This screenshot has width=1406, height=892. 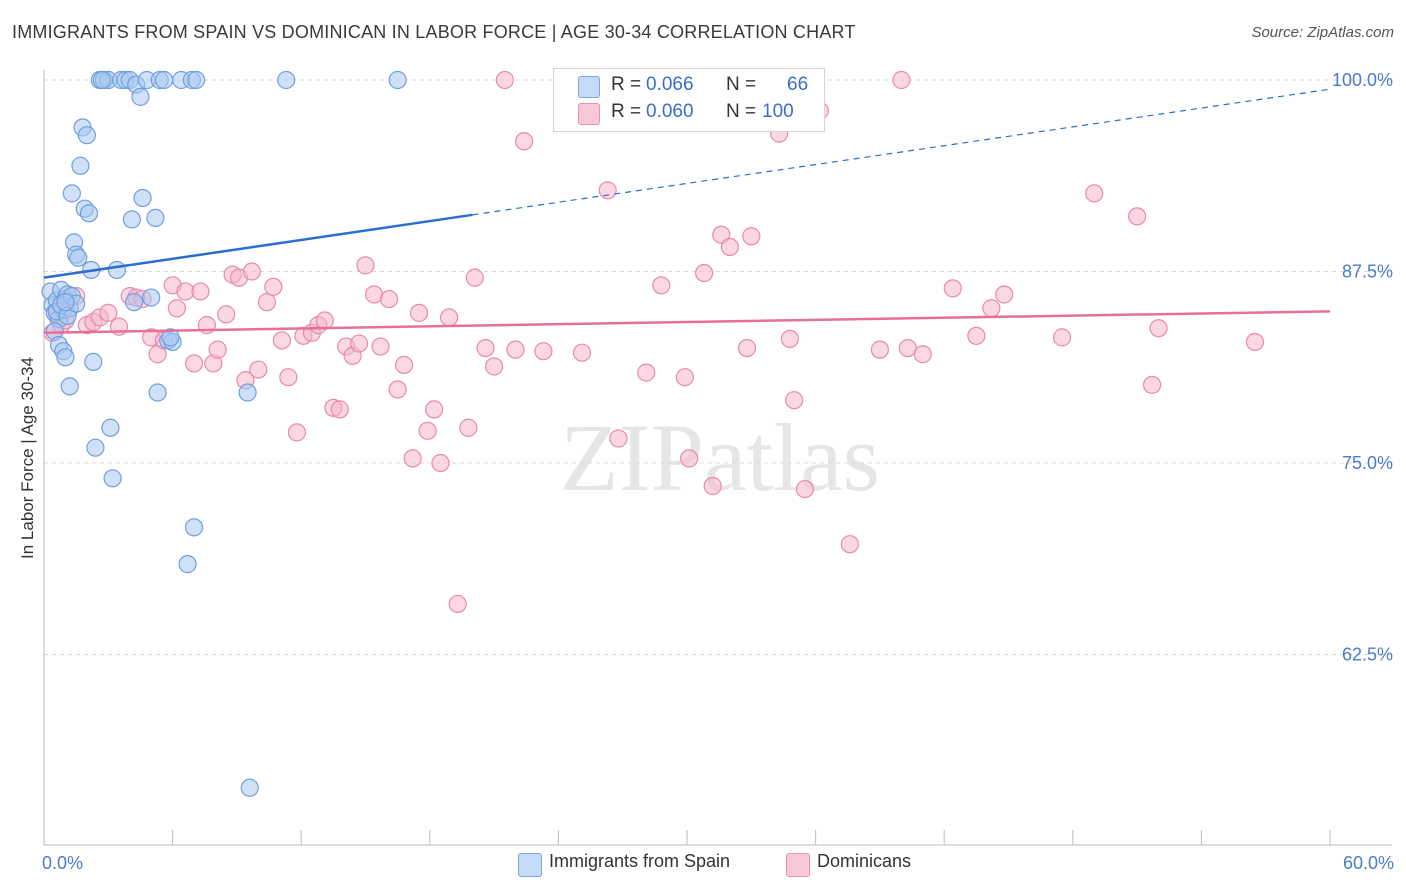 I want to click on legend-n-label: N =, so click(x=741, y=84).